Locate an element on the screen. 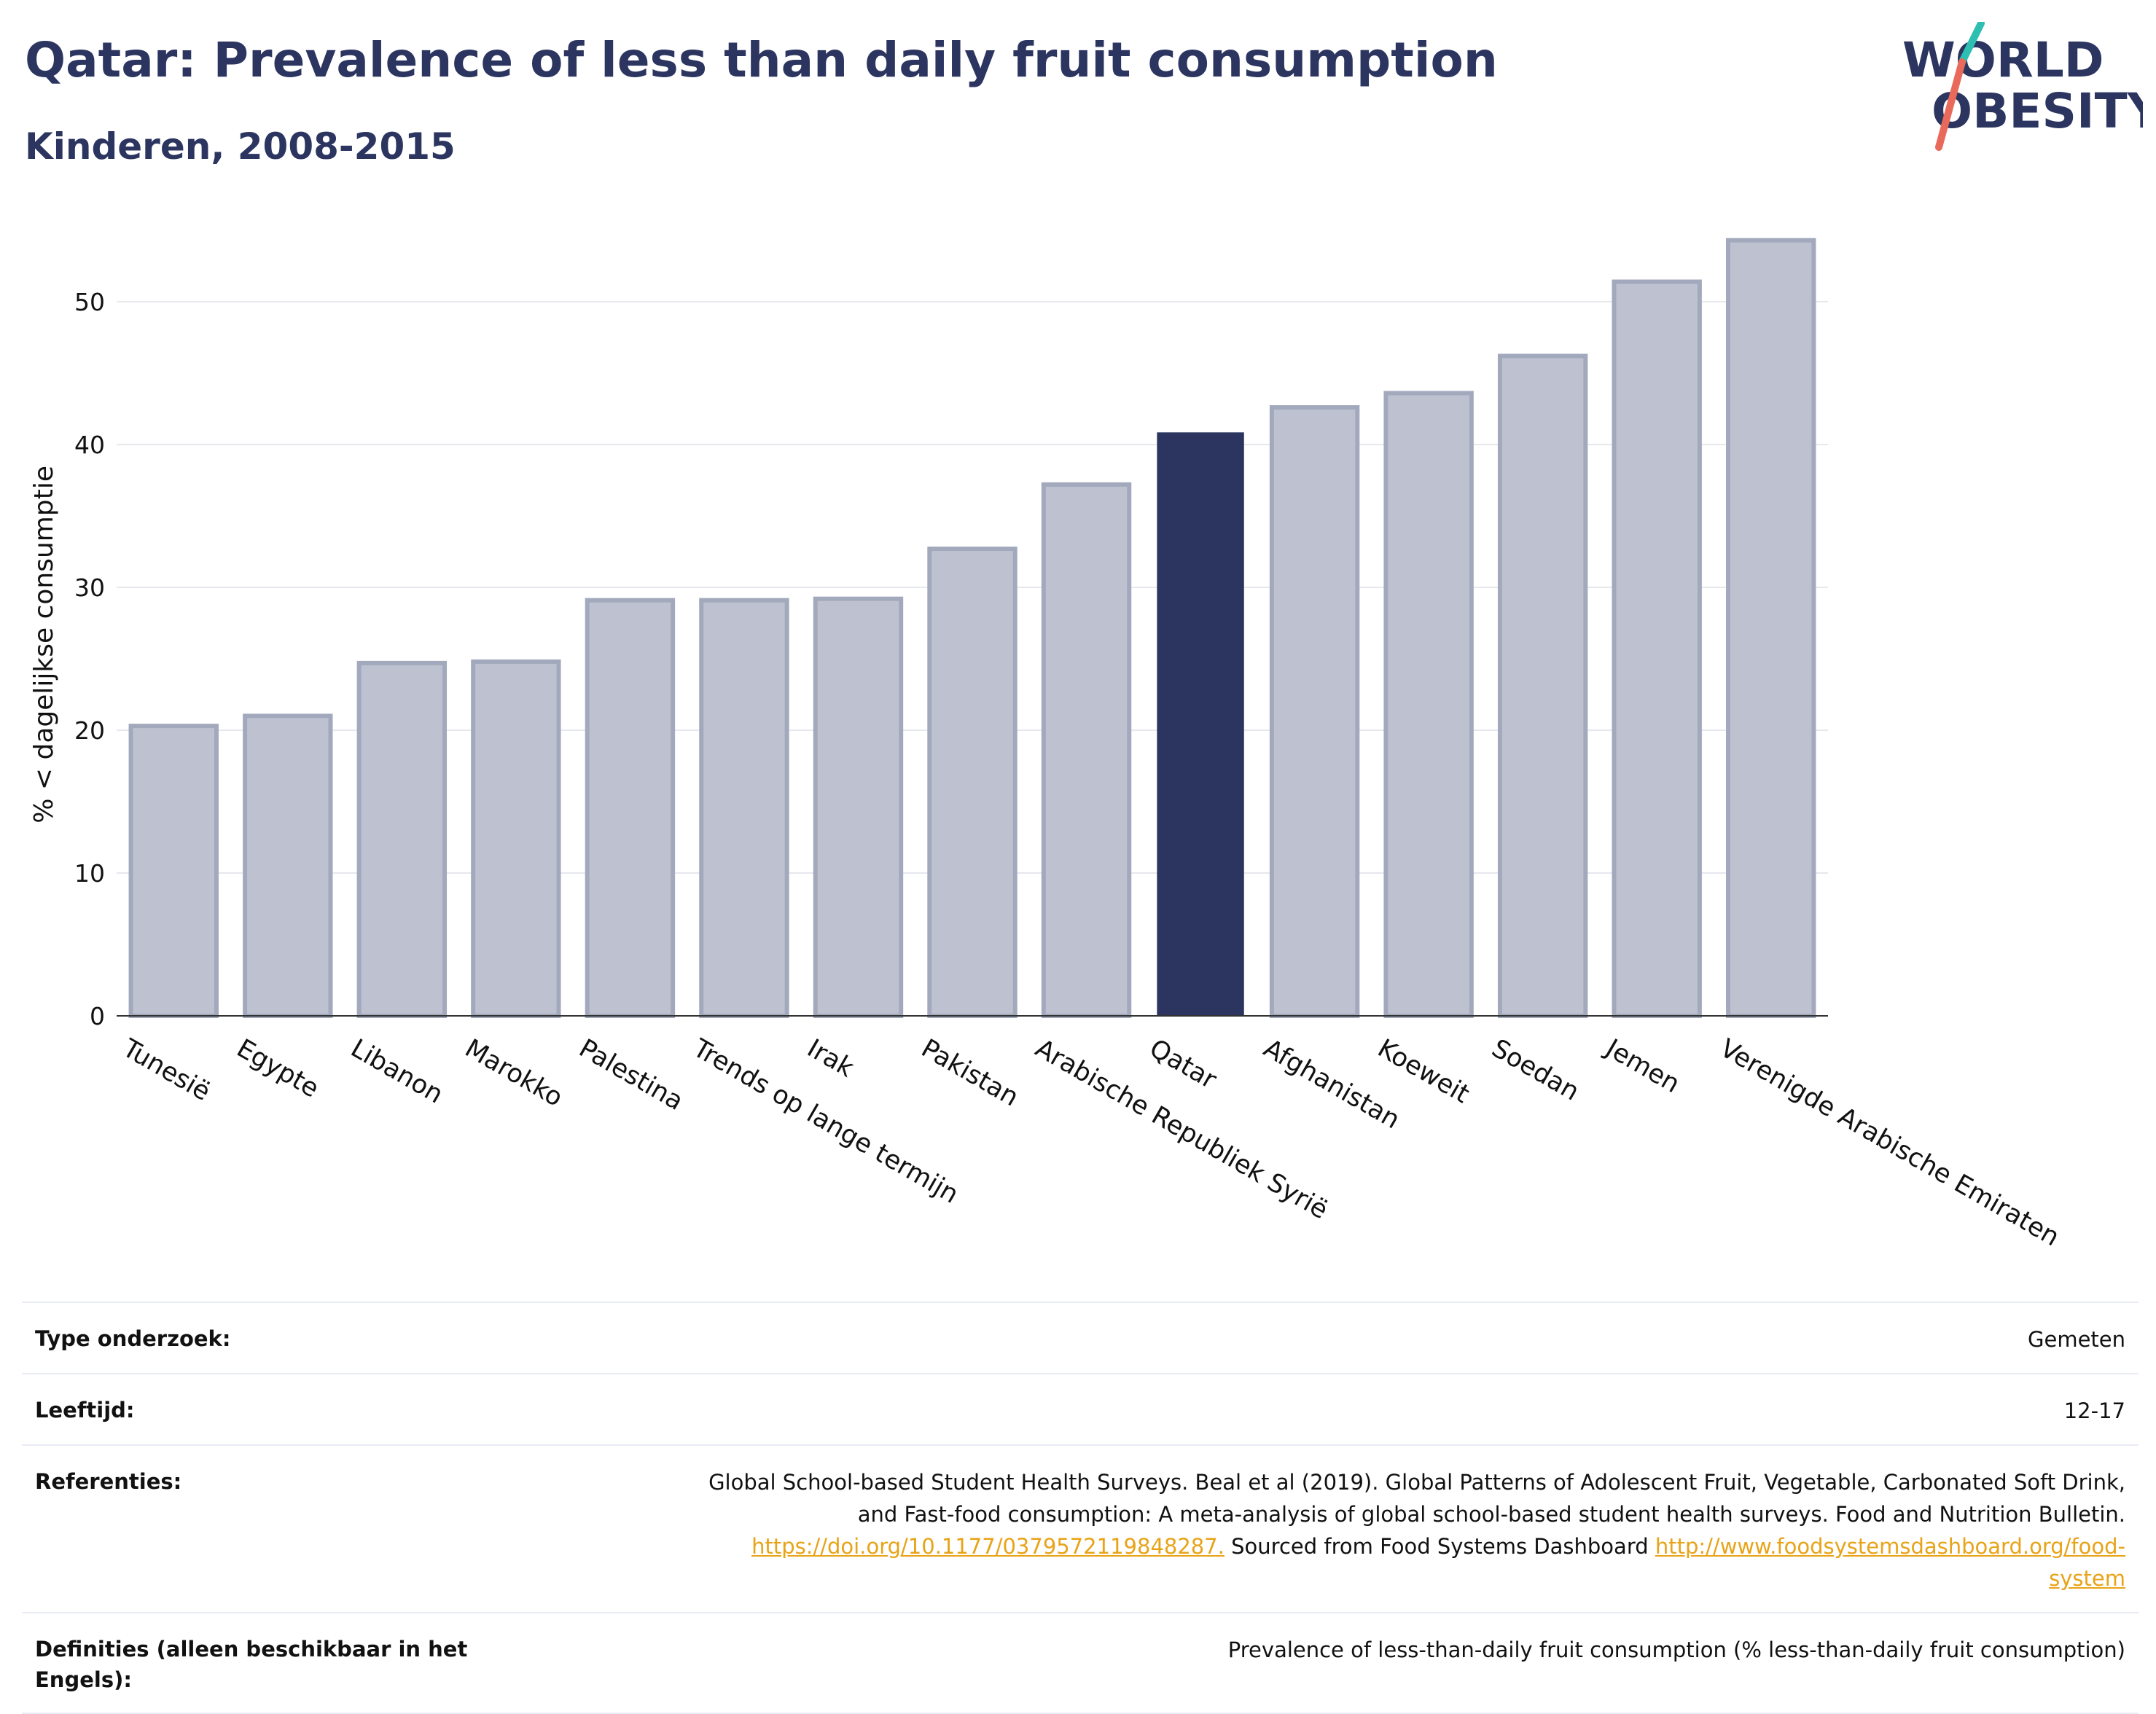 Image resolution: width=2156 pixels, height=1714 pixels. bar-tunesi- is located at coordinates (173, 871).